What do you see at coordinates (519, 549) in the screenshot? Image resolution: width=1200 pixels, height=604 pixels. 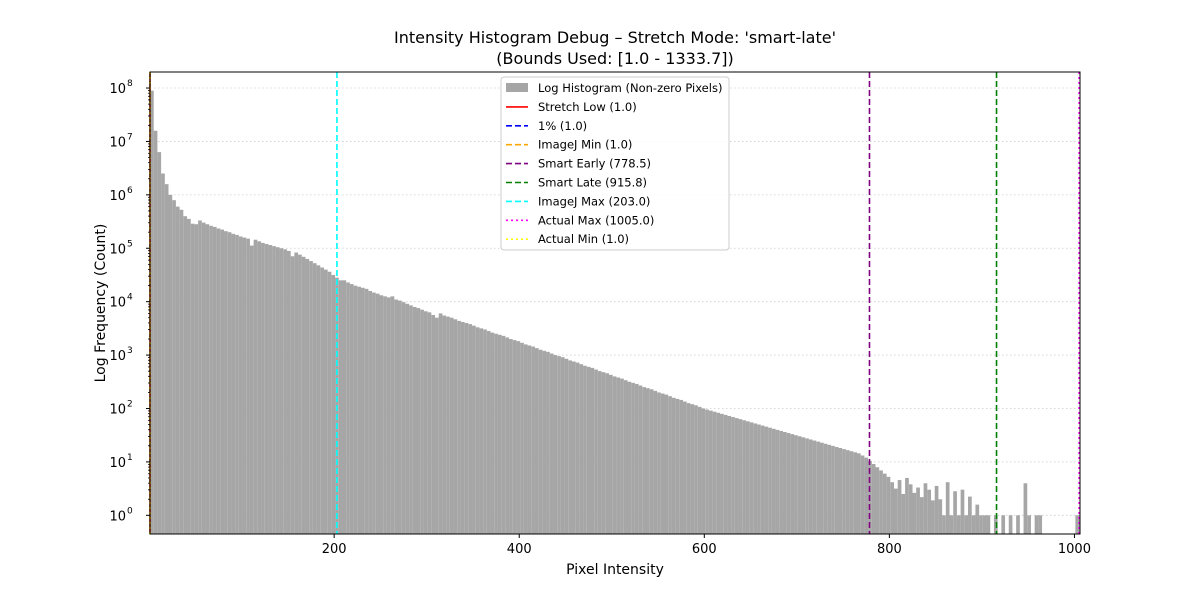 I see `x-tick-label: 400` at bounding box center [519, 549].